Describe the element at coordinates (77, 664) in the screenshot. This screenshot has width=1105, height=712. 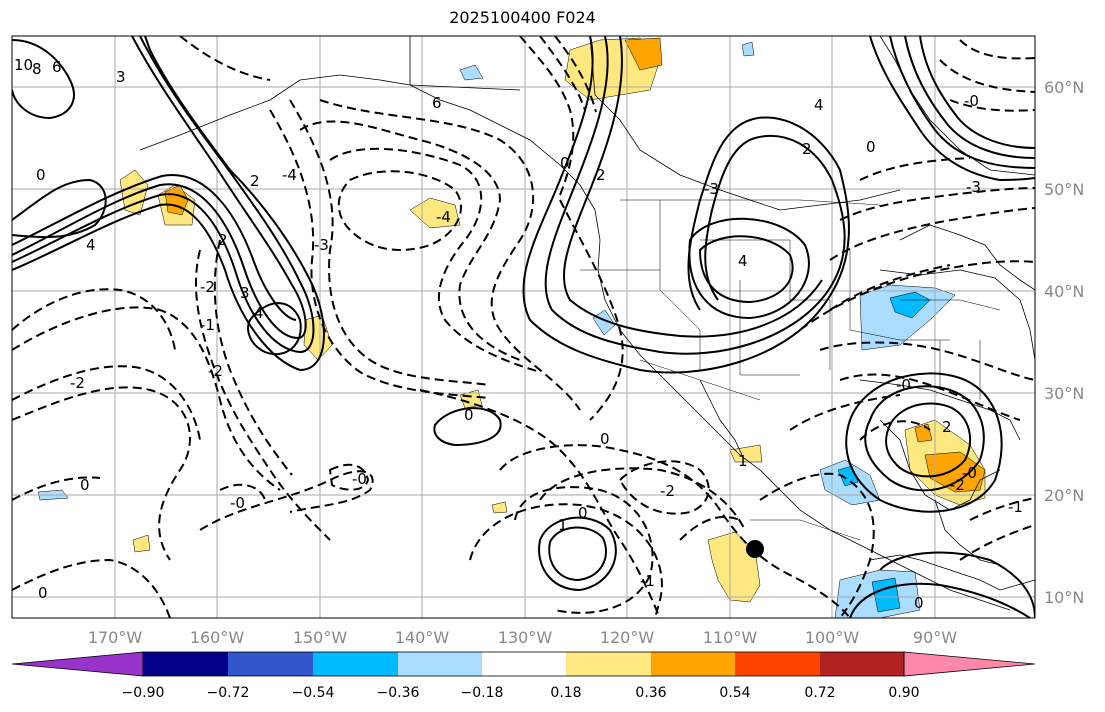
I see `colorbar-extend-low` at that location.